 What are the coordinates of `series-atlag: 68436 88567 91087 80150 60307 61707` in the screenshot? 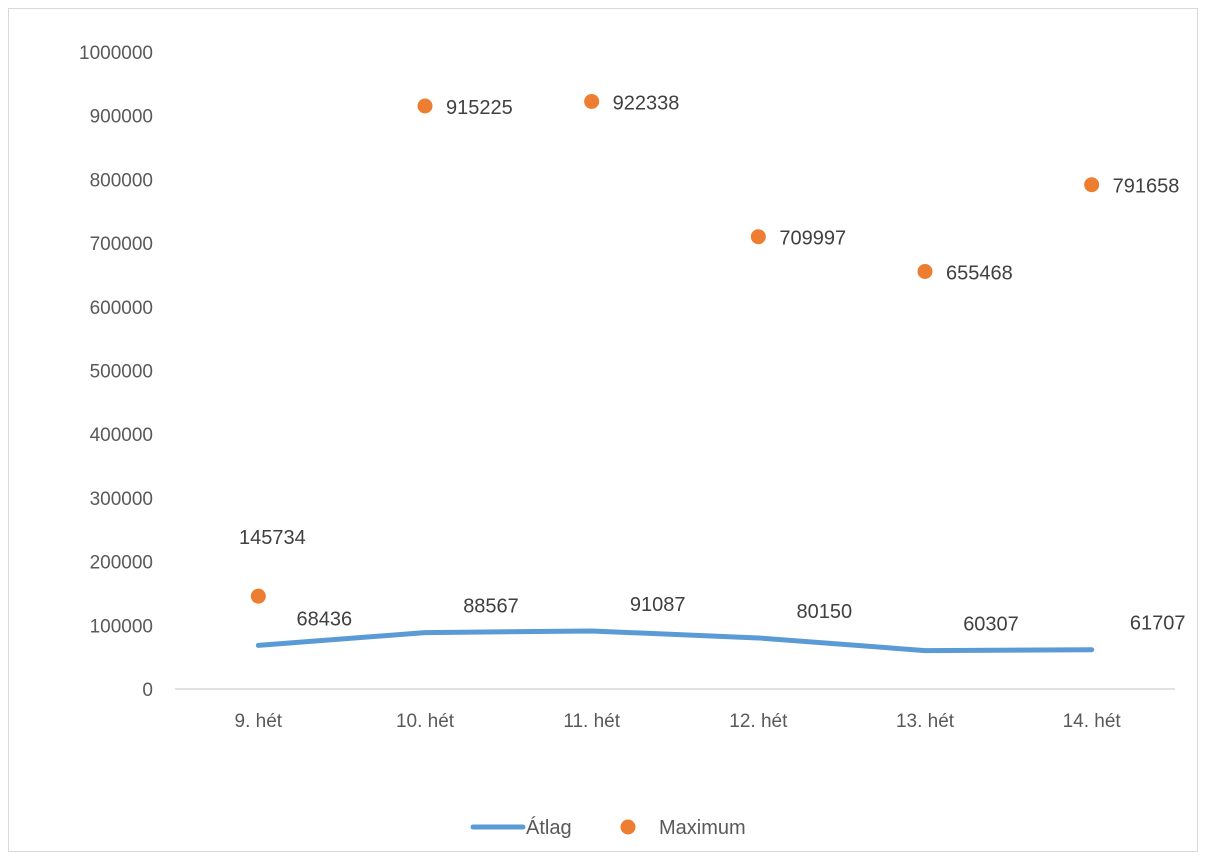 It's located at (720, 624).